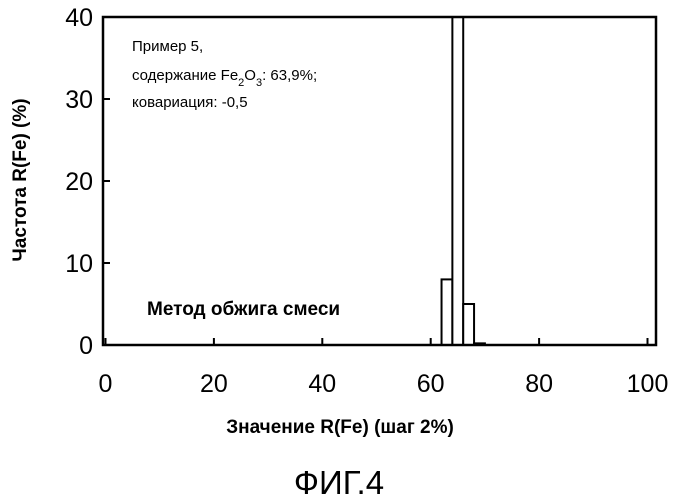  What do you see at coordinates (167, 46) in the screenshot?
I see `sample-title: Пример 5,` at bounding box center [167, 46].